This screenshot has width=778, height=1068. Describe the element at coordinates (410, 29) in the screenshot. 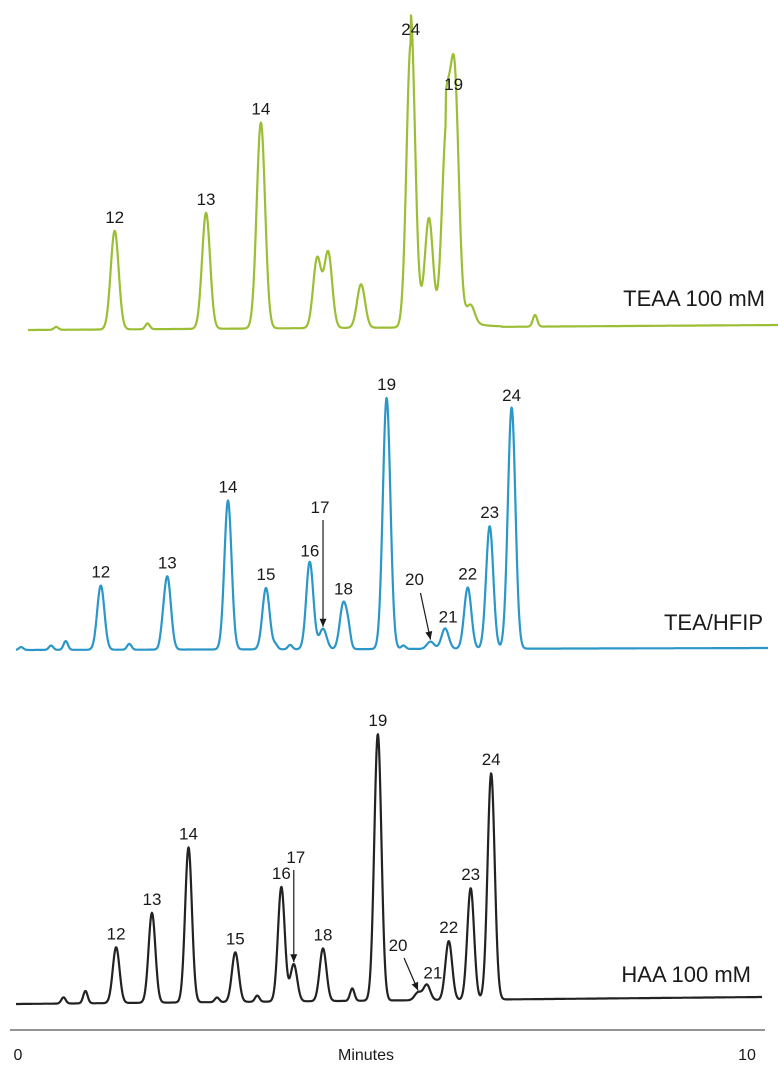

I see `peak-label-1-24: 24` at that location.